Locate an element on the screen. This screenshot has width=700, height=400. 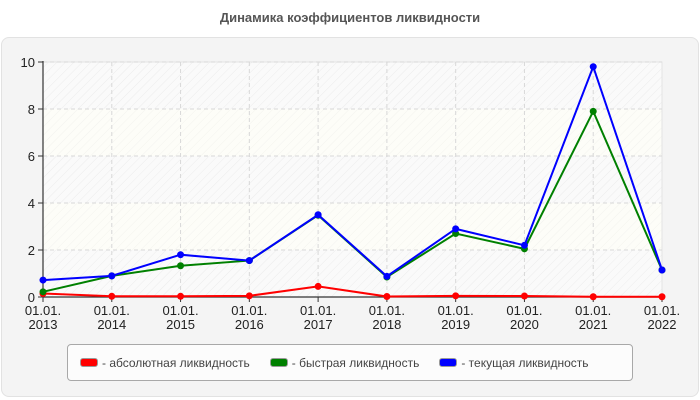
x-tick-label: 2014 is located at coordinates (111, 324).